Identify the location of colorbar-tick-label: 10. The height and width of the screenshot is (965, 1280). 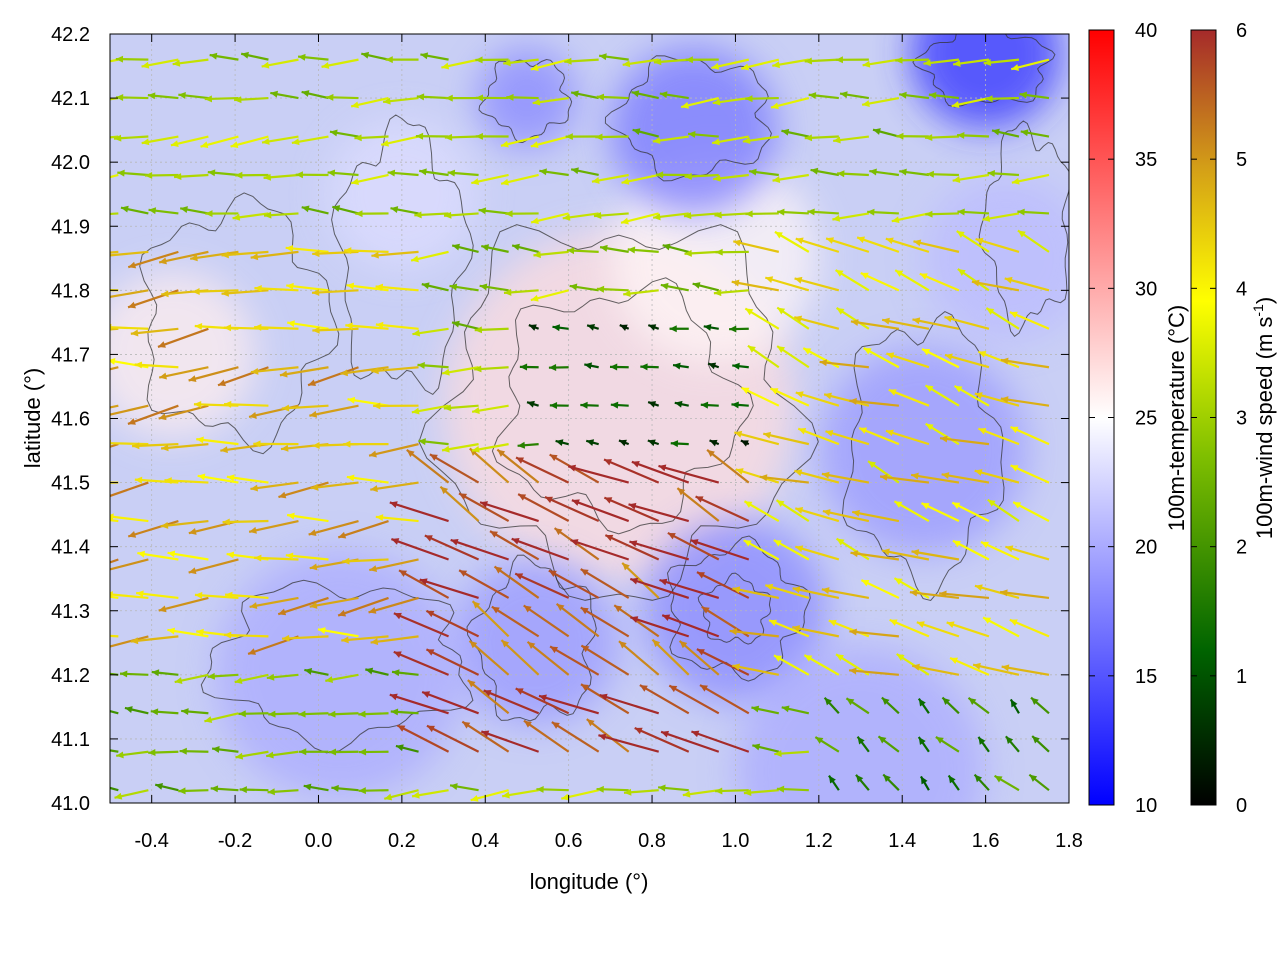
(1146, 806).